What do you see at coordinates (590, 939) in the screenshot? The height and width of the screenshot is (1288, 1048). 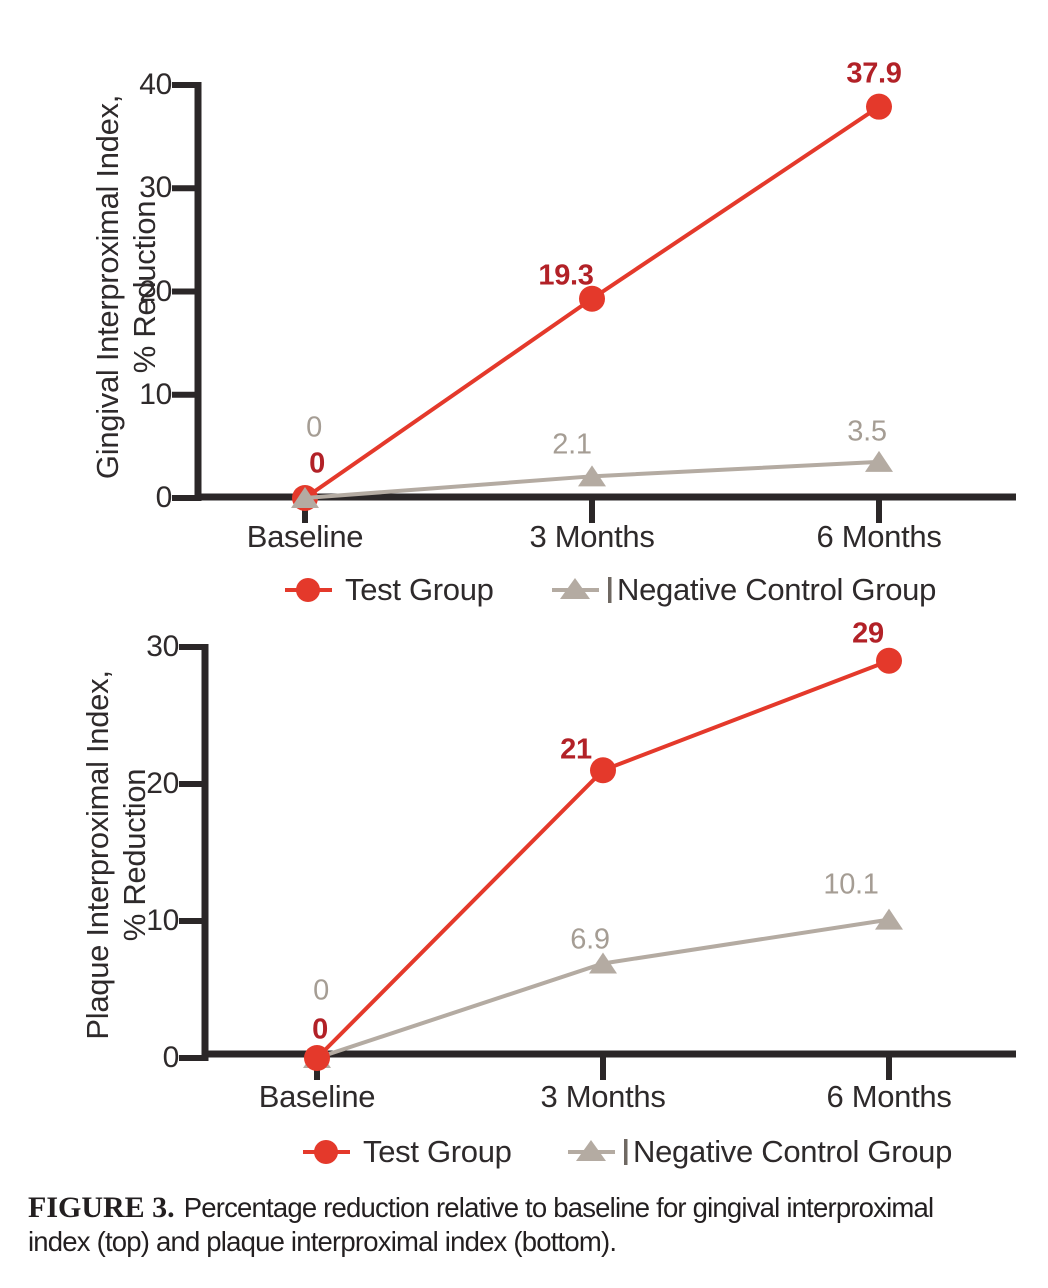 I see `control-value-label: 6.9` at bounding box center [590, 939].